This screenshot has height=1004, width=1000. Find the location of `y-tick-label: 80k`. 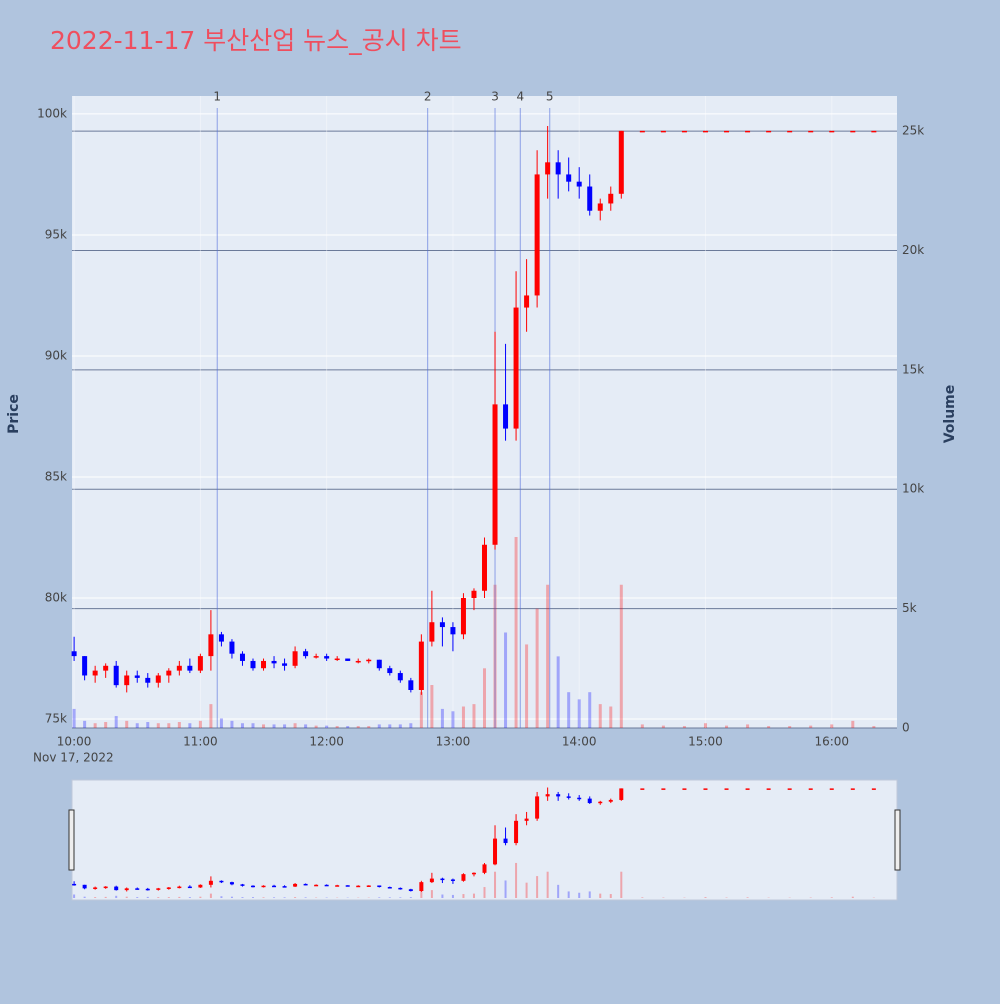

y-tick-label: 80k is located at coordinates (56, 598).